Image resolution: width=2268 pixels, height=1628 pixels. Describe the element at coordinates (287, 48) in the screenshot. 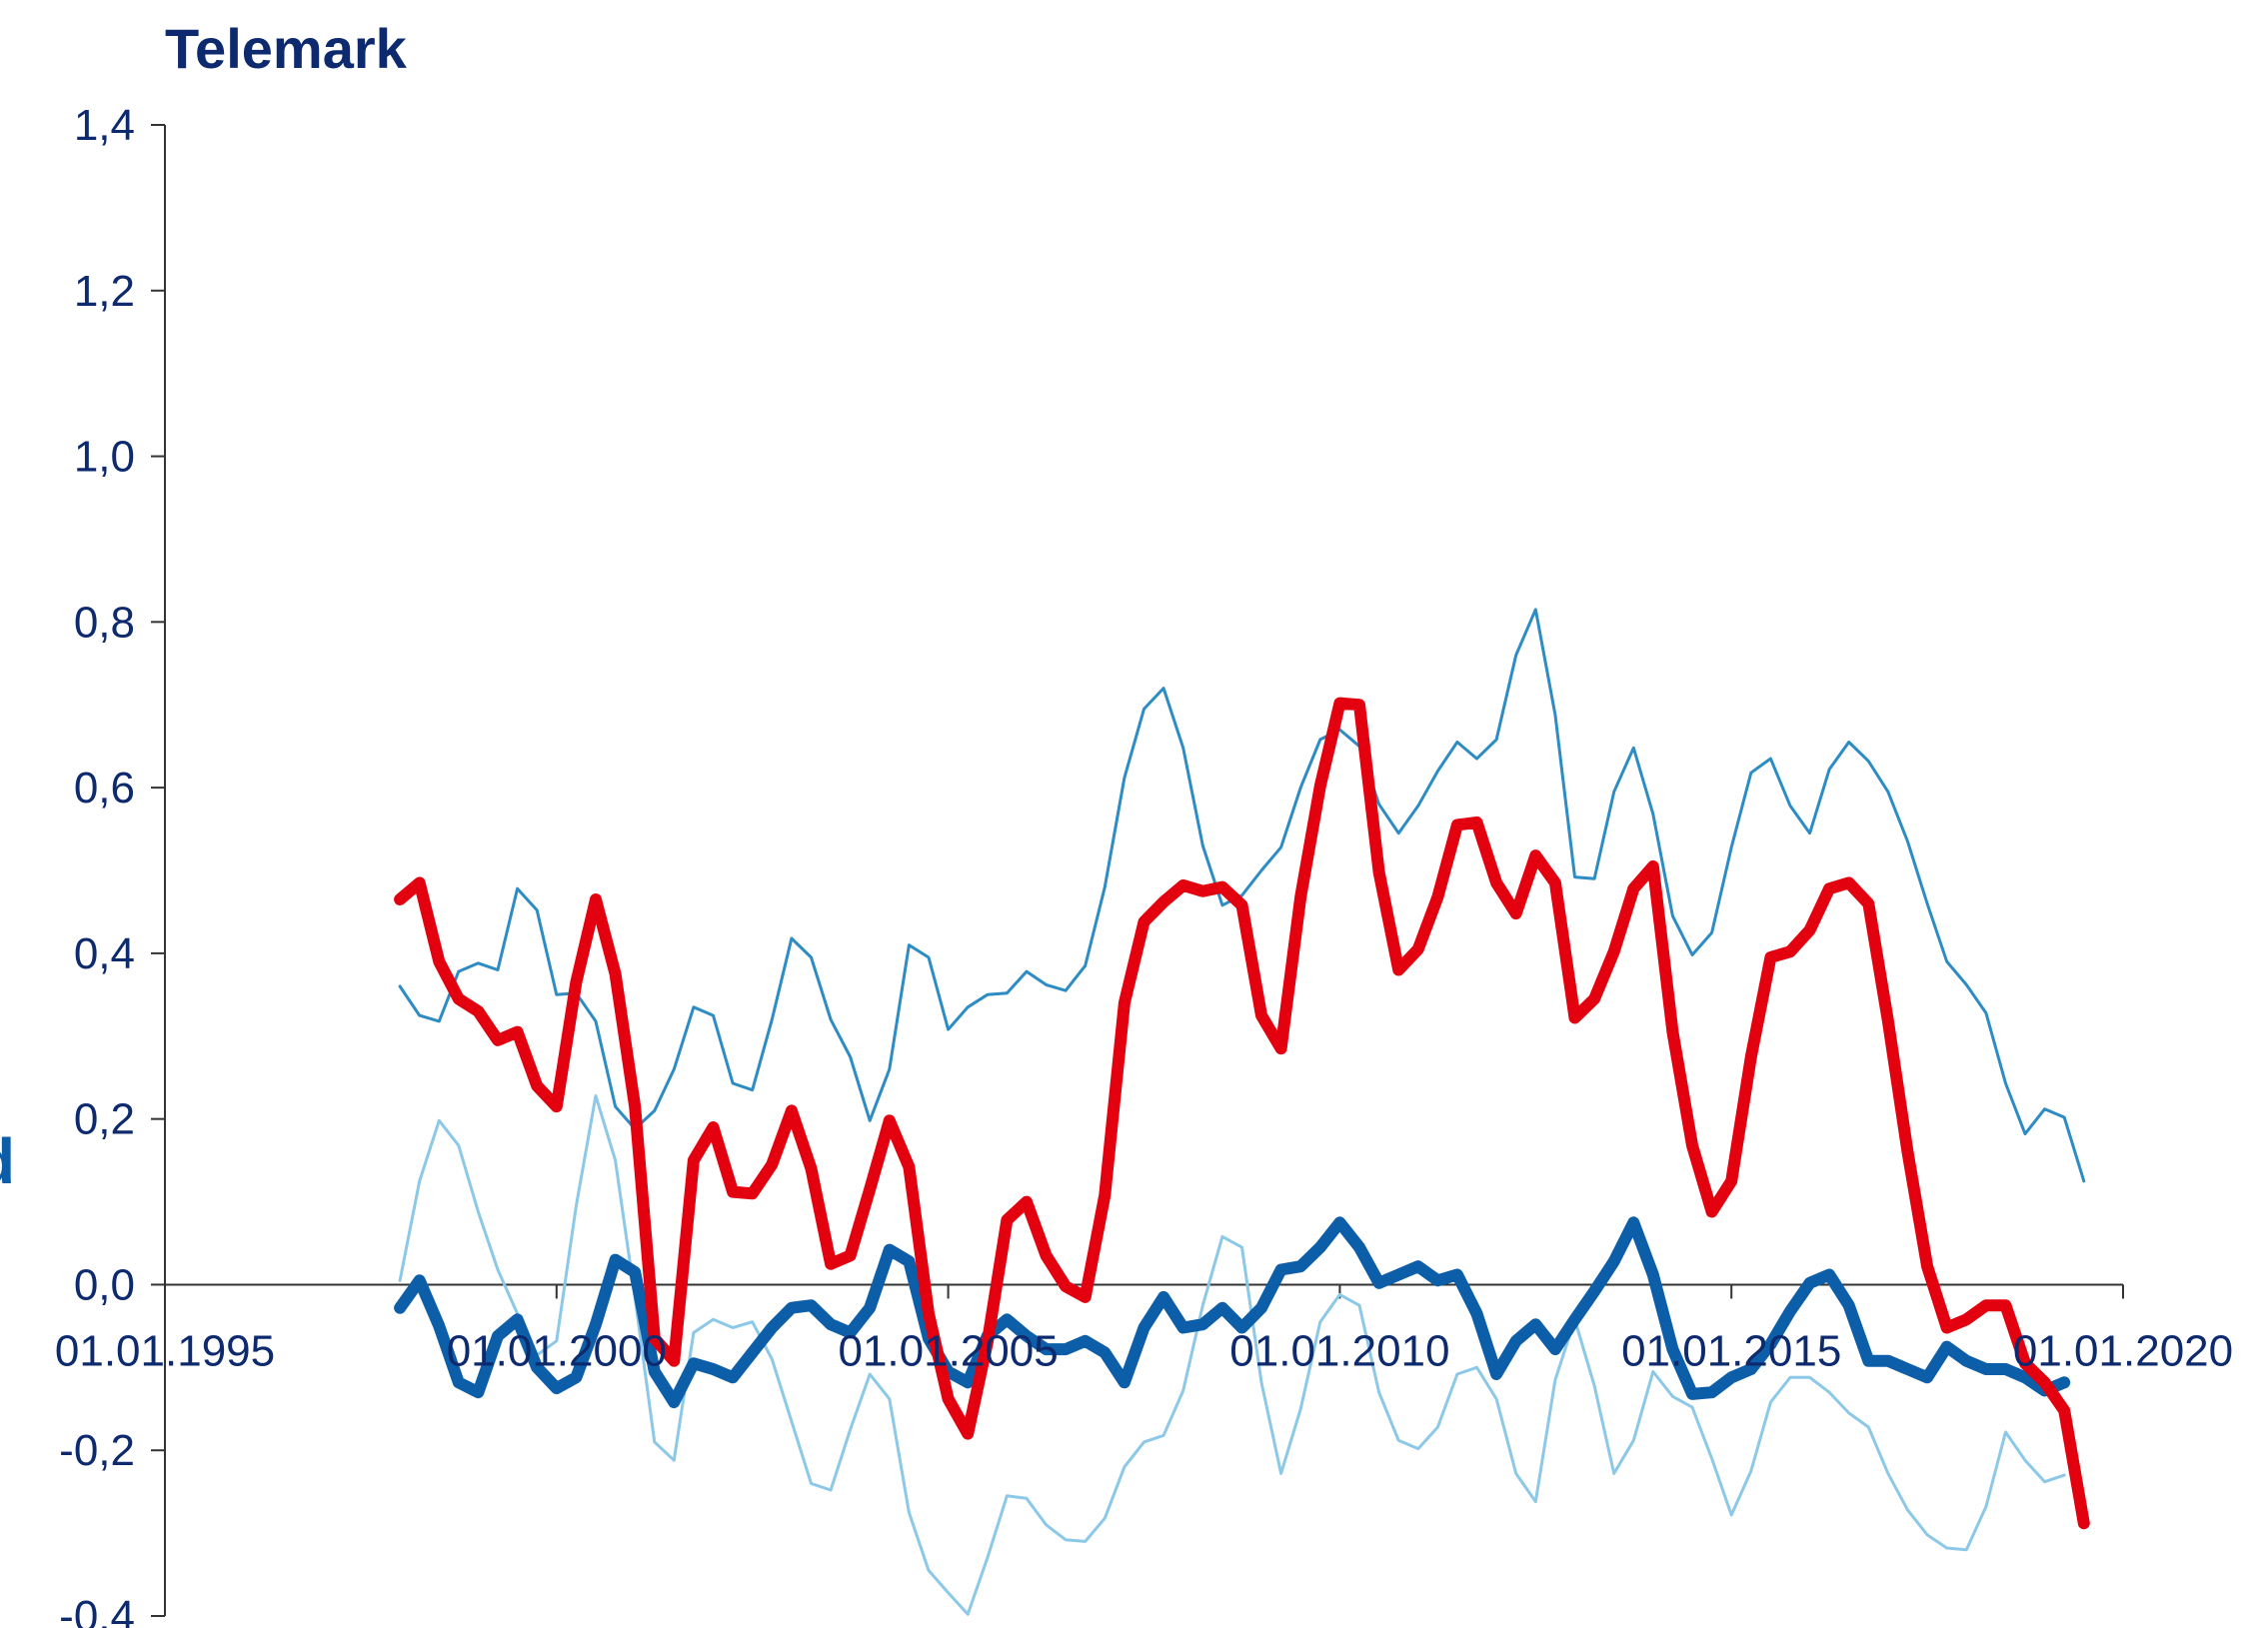

I see `chart-title: Telemark` at that location.